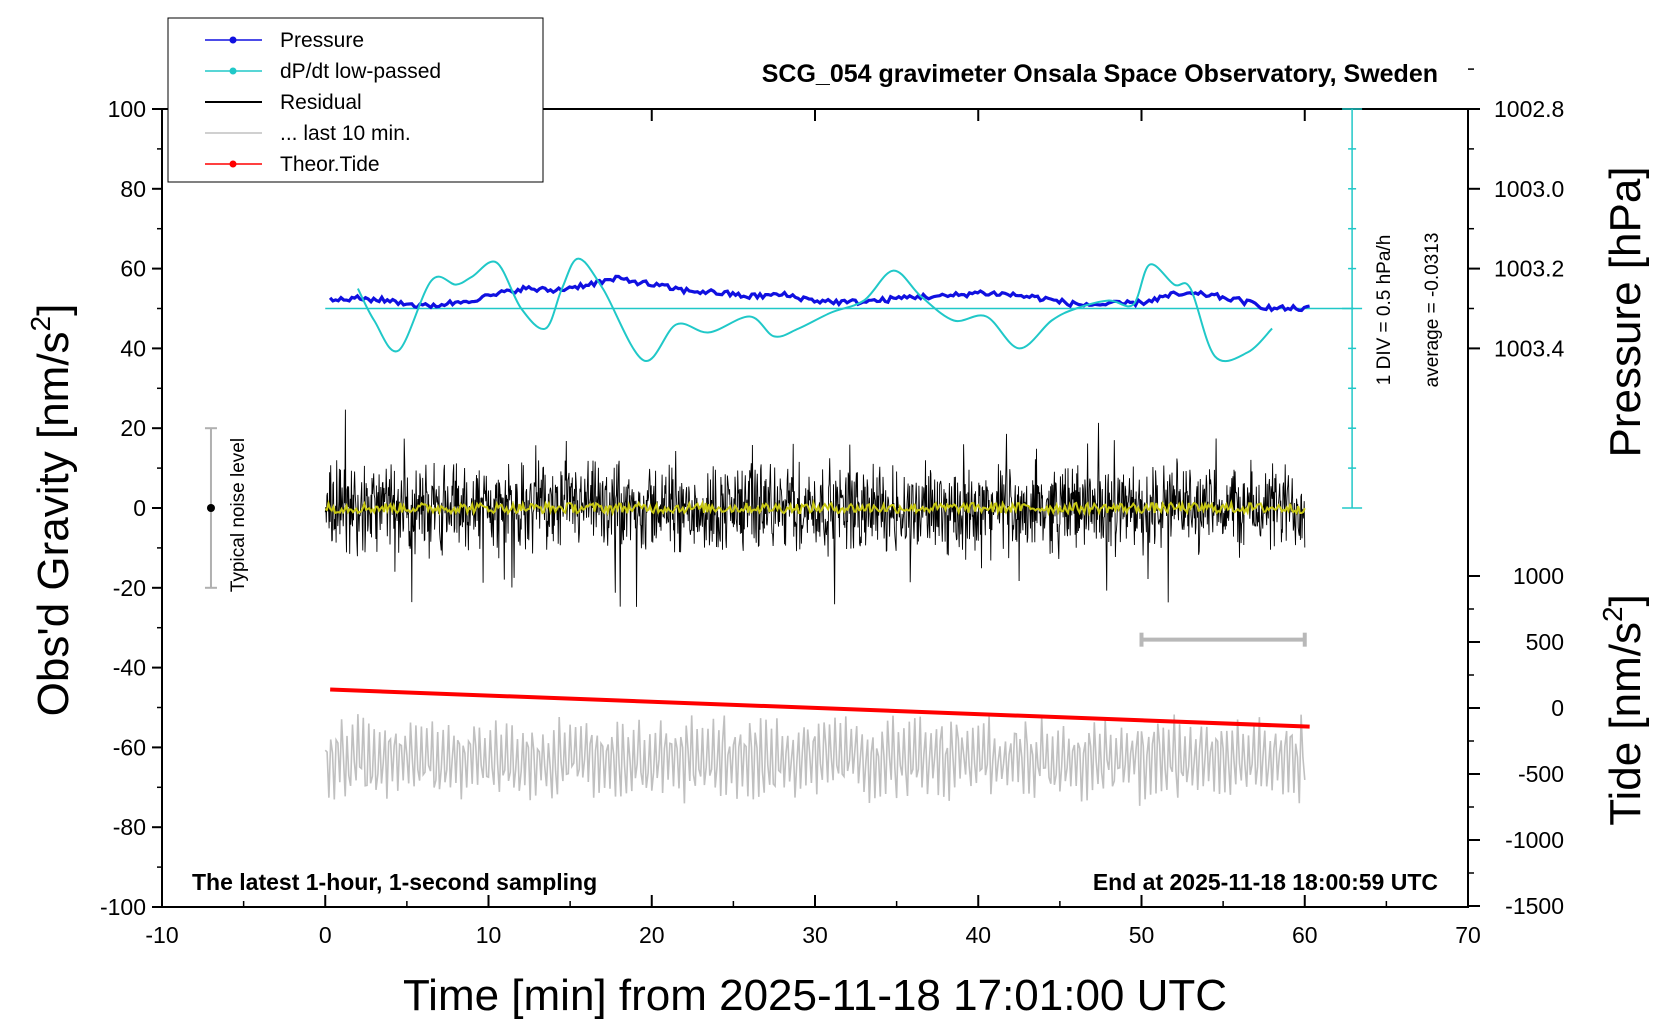 This screenshot has width=1660, height=1020. What do you see at coordinates (210, 508) in the screenshot?
I see `noise-dot` at bounding box center [210, 508].